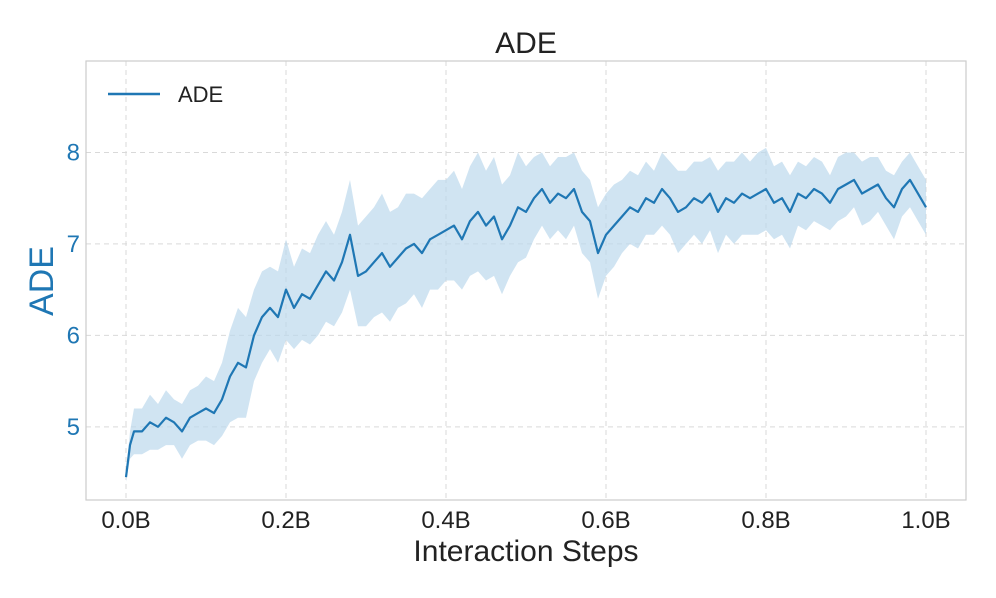 This screenshot has width=996, height=598. I want to click on x-tick-label: 1.0B, so click(925, 520).